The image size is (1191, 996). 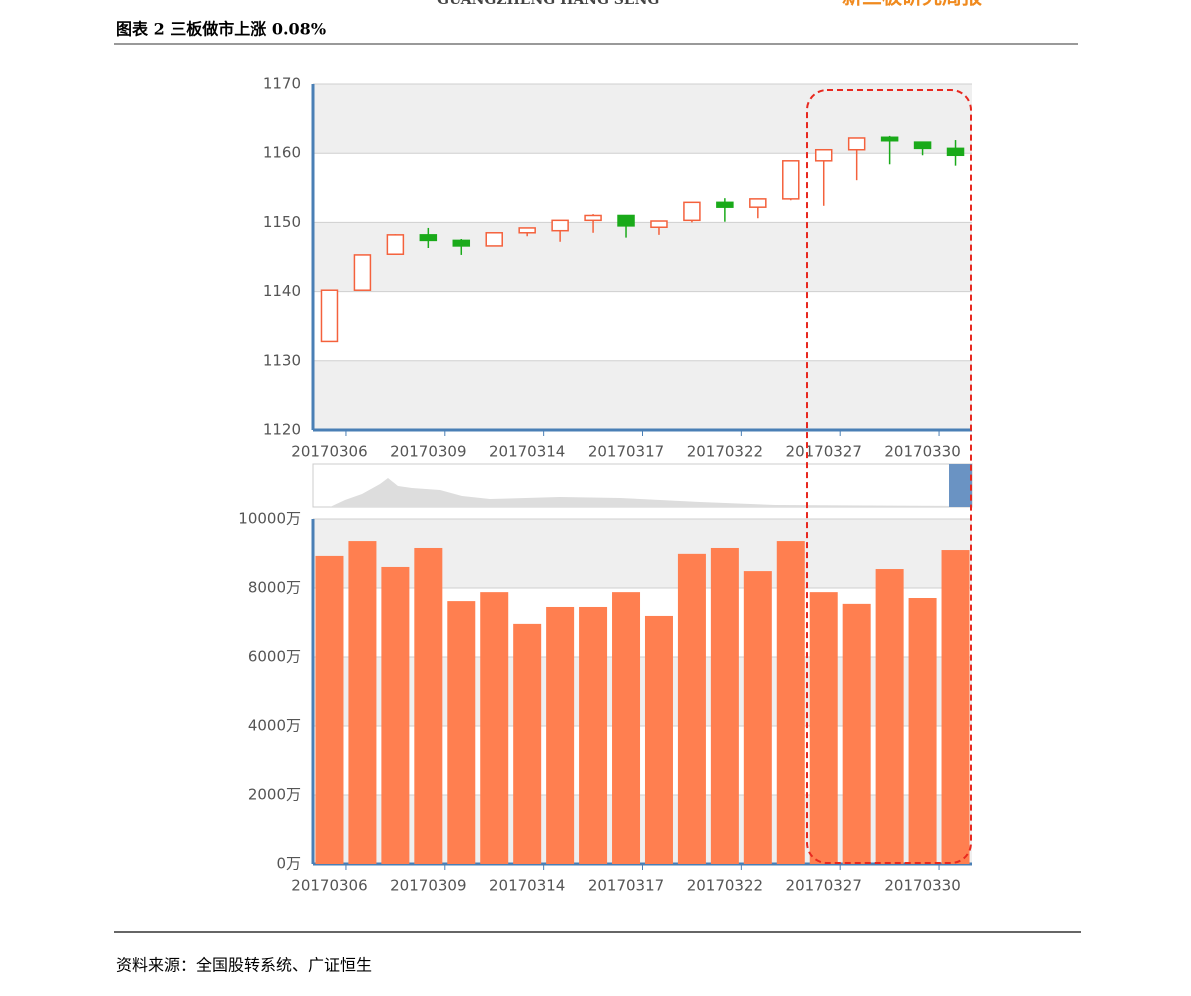 What do you see at coordinates (912, 4) in the screenshot?
I see `report-name: 新三板研究周报` at bounding box center [912, 4].